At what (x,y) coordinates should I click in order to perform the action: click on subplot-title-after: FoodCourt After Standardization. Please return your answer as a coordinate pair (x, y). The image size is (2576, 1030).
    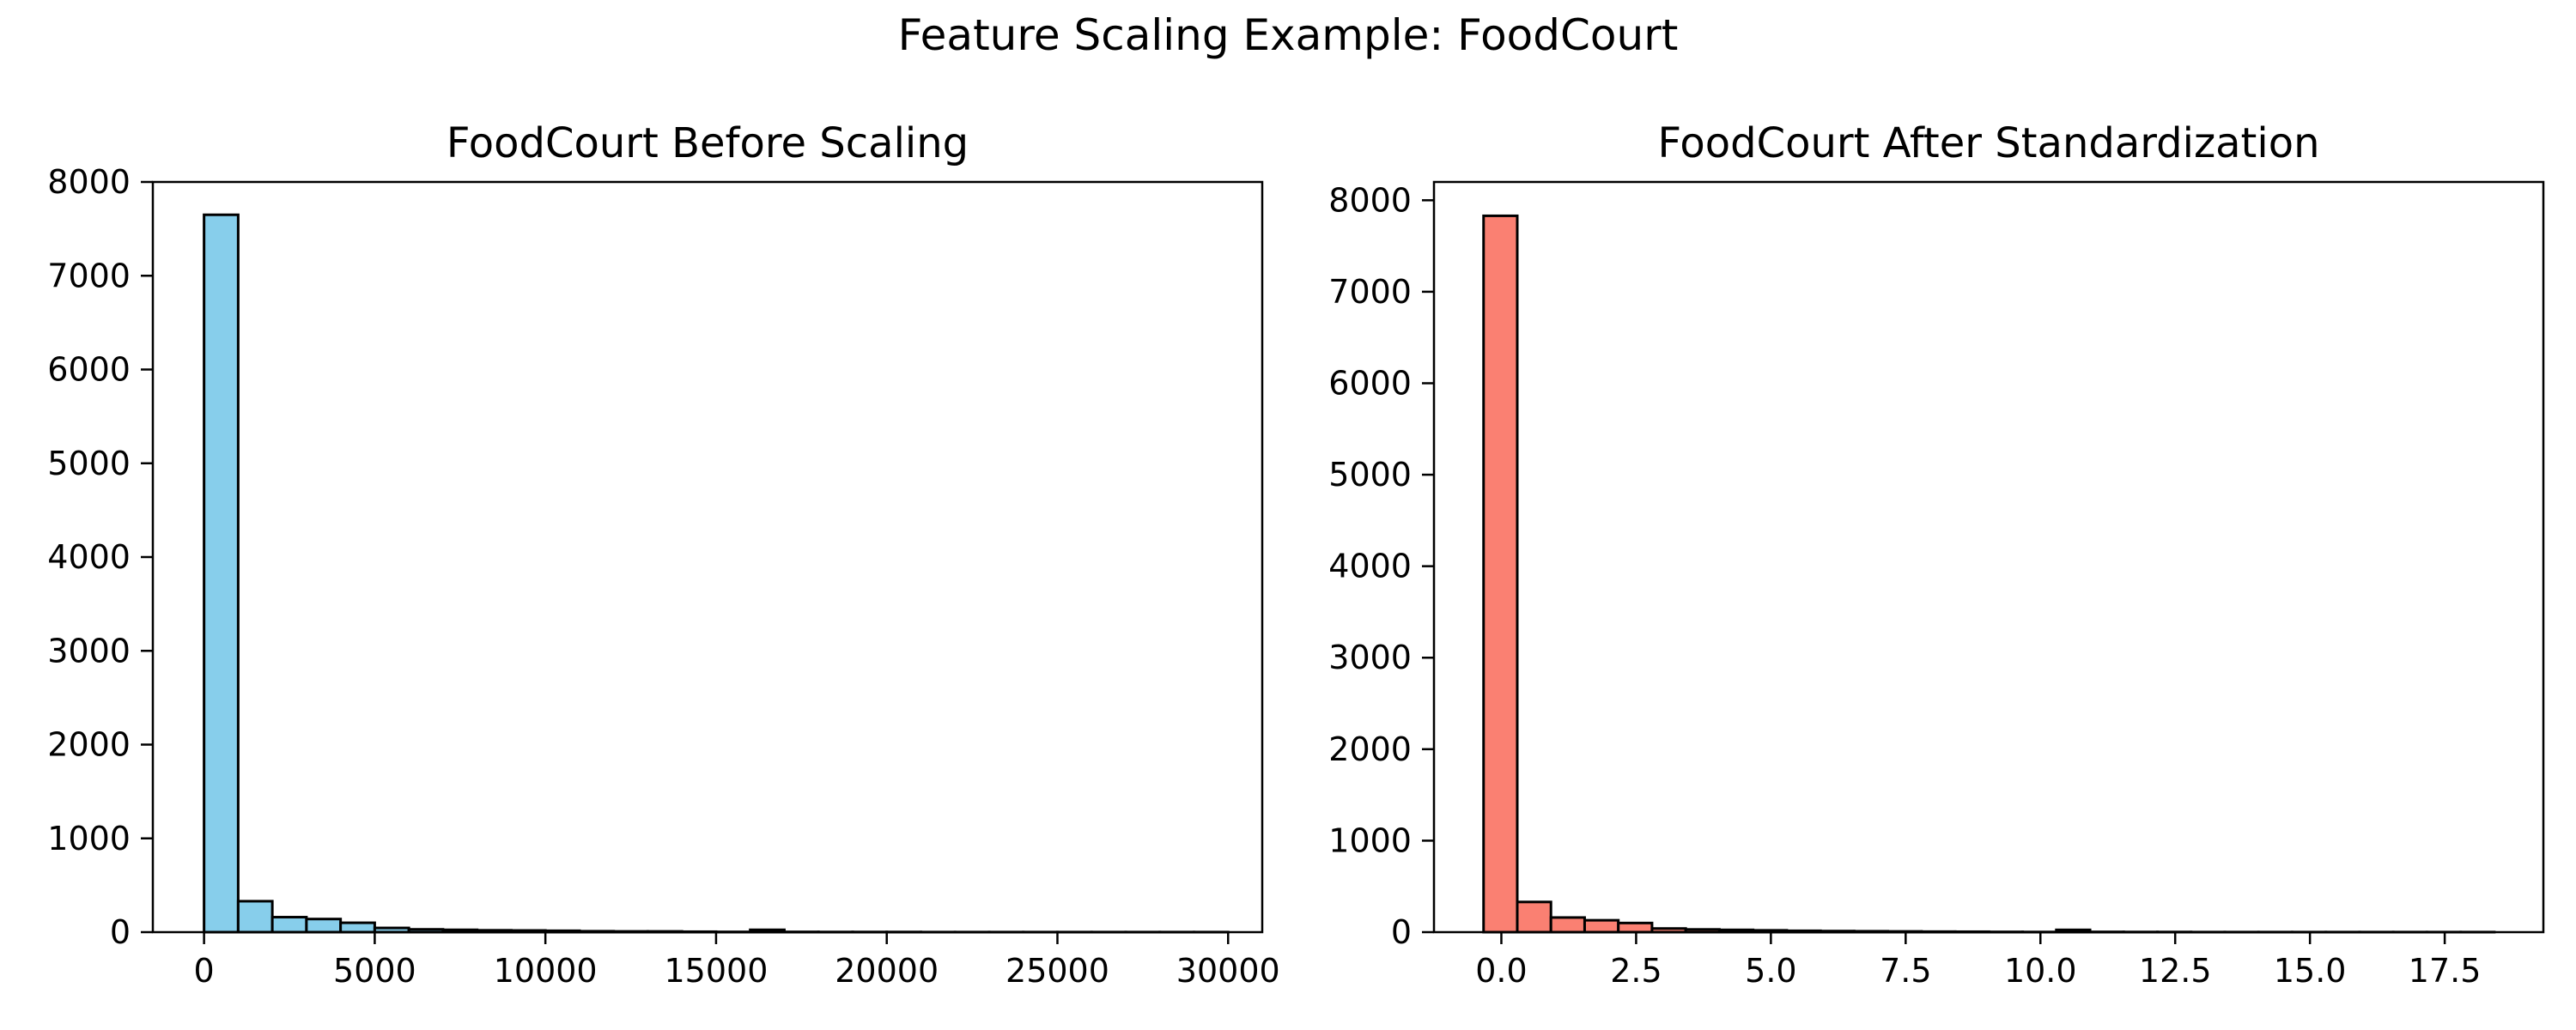
    Looking at the image, I should click on (1989, 143).